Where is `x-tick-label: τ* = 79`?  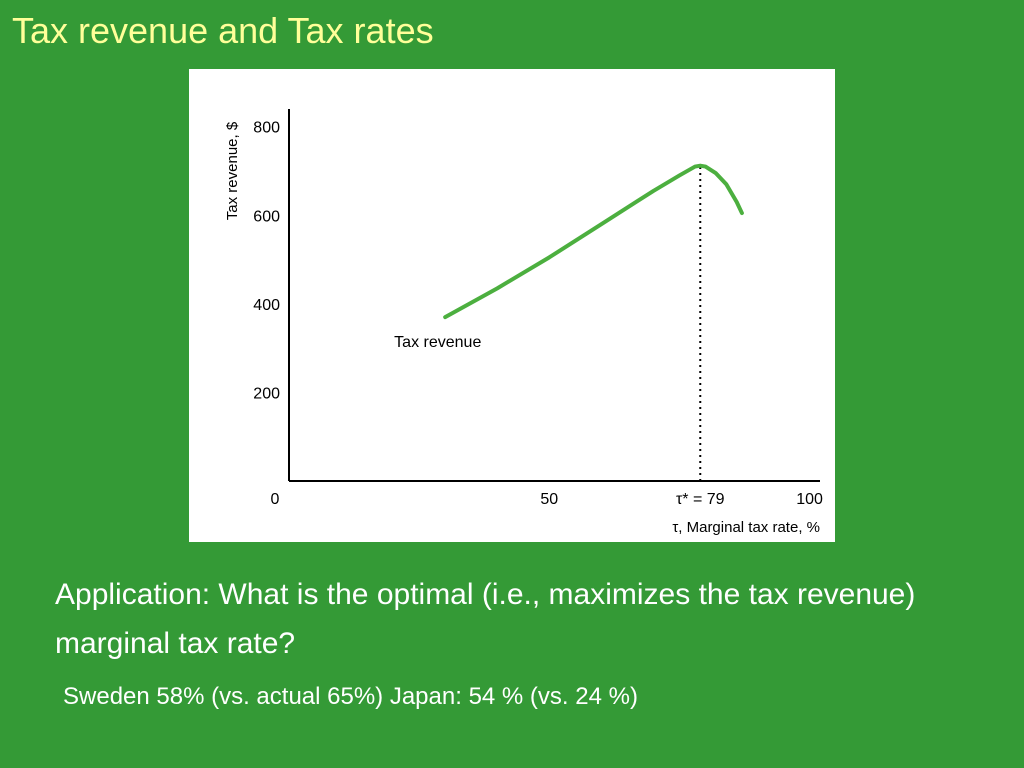
x-tick-label: τ* = 79 is located at coordinates (700, 499).